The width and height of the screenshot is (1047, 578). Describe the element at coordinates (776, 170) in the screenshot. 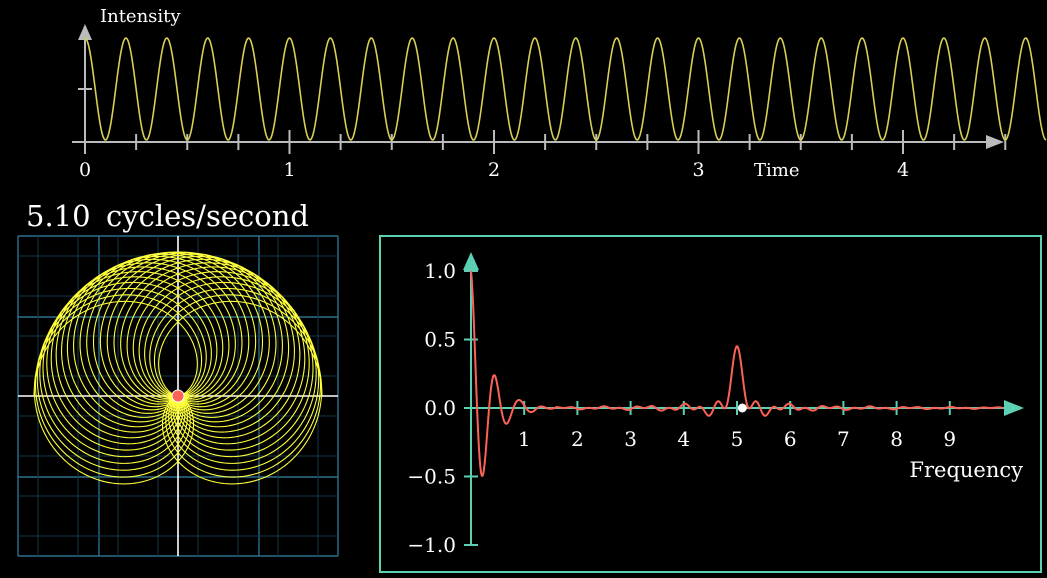

I see `signal-x-label: Time` at that location.